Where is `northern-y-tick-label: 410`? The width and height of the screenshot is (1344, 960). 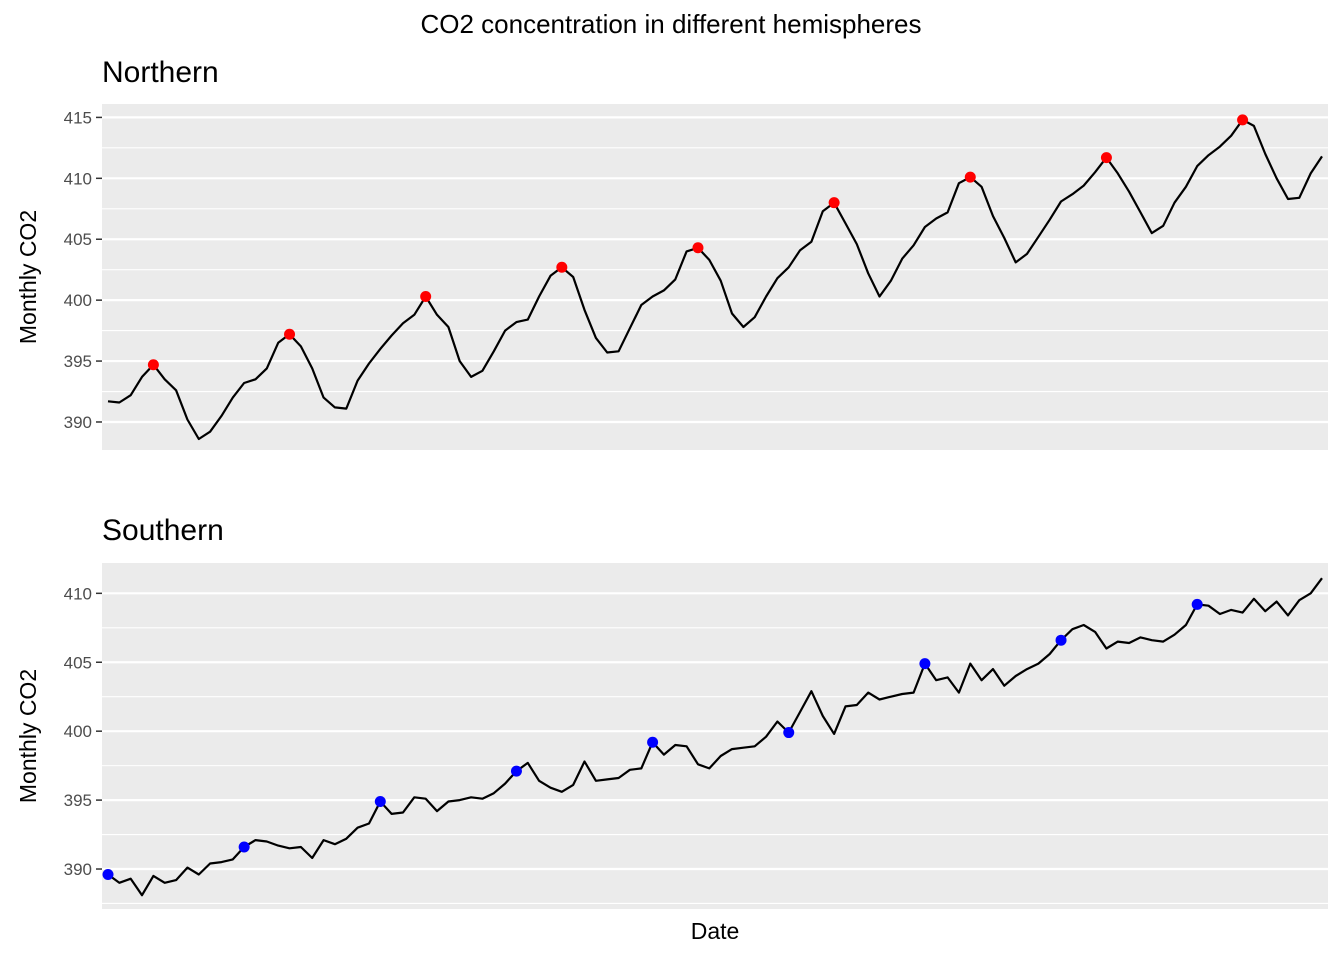
northern-y-tick-label: 410 is located at coordinates (78, 178).